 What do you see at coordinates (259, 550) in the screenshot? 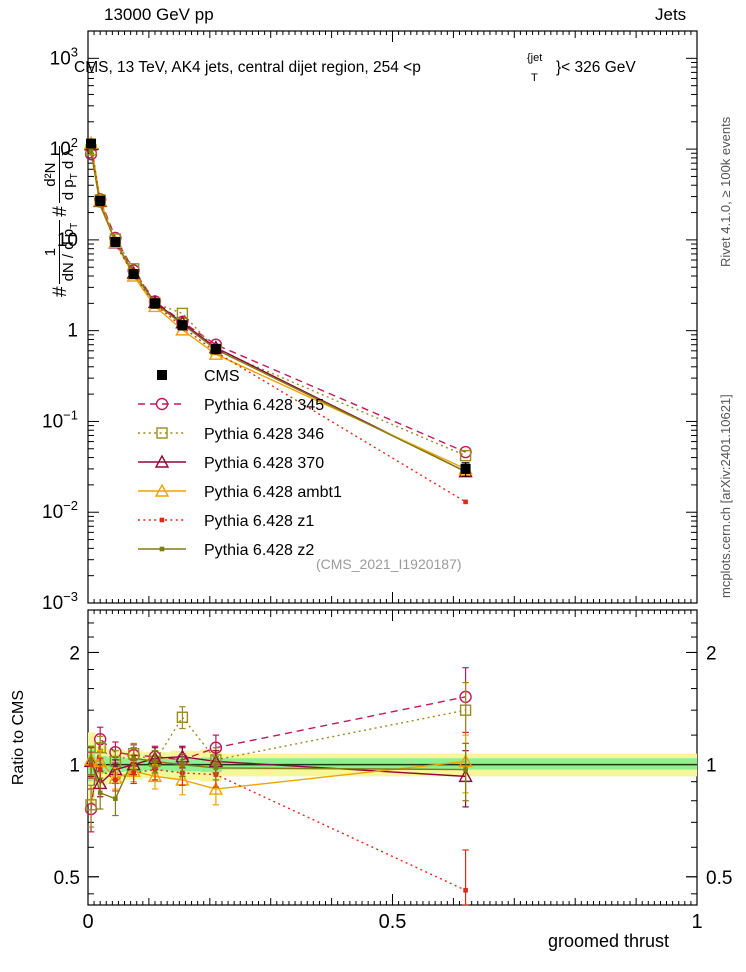
I see `legend-label-6: Pythia 6.428 z2` at bounding box center [259, 550].